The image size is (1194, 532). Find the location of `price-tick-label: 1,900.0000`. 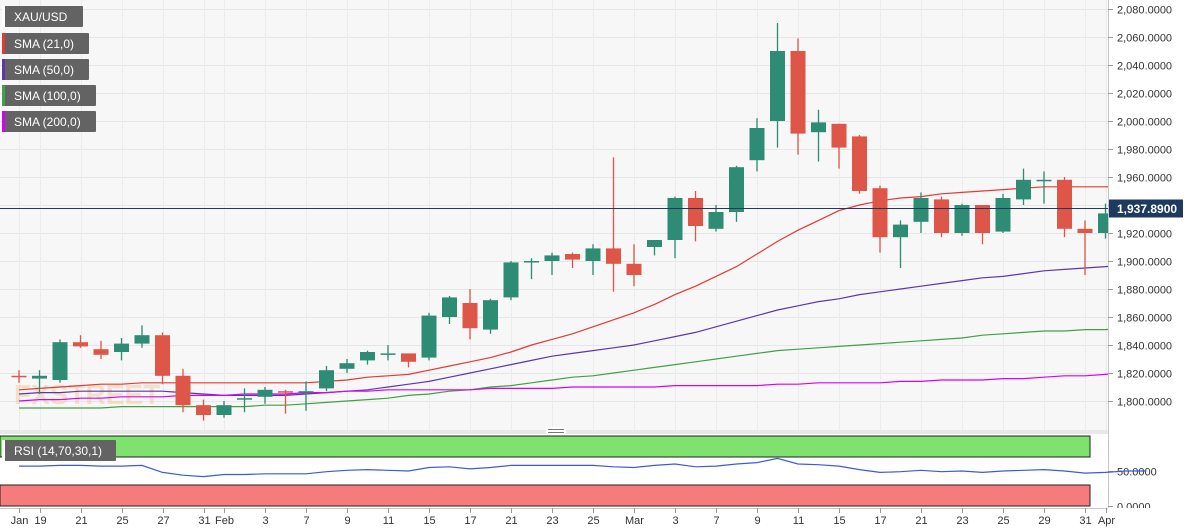

price-tick-label: 1,900.0000 is located at coordinates (1144, 263).